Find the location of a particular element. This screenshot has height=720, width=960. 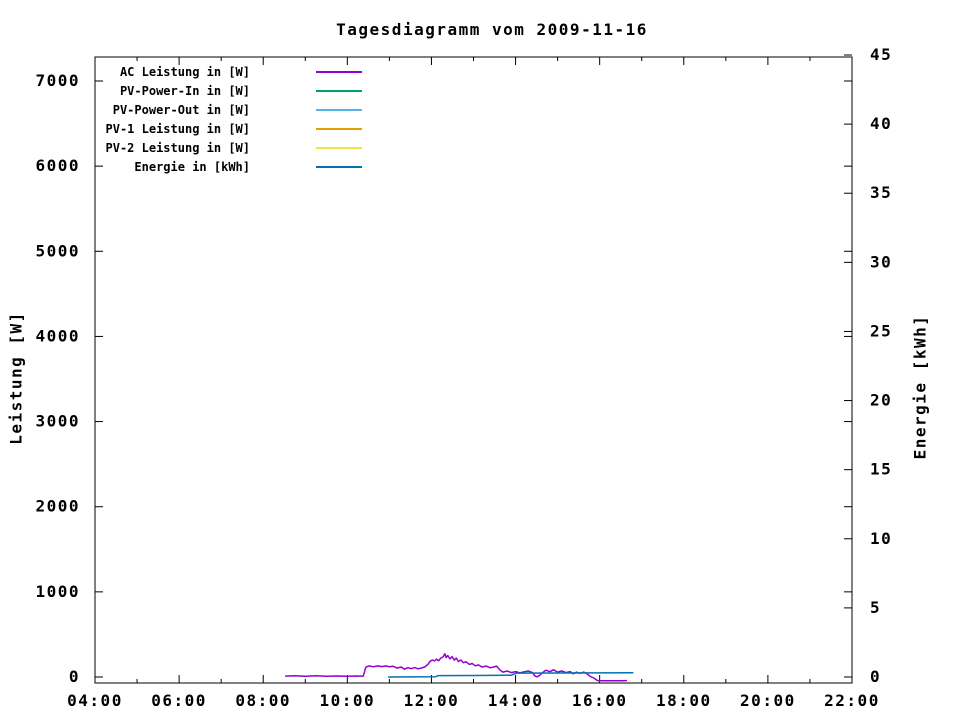

x-tick-label: 14:00 is located at coordinates (516, 700).